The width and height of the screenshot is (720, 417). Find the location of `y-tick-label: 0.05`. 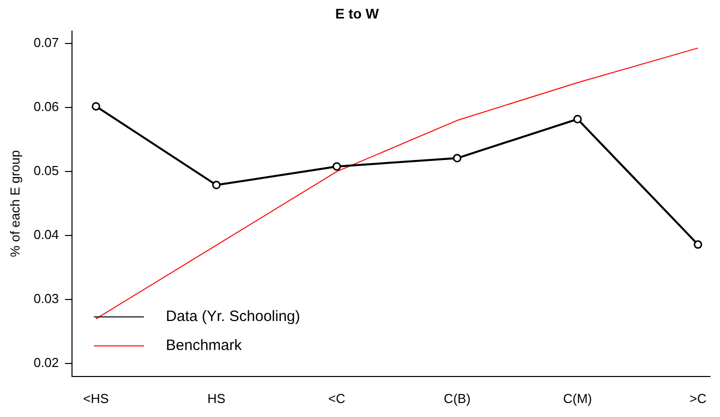

y-tick-label: 0.05 is located at coordinates (46, 170).